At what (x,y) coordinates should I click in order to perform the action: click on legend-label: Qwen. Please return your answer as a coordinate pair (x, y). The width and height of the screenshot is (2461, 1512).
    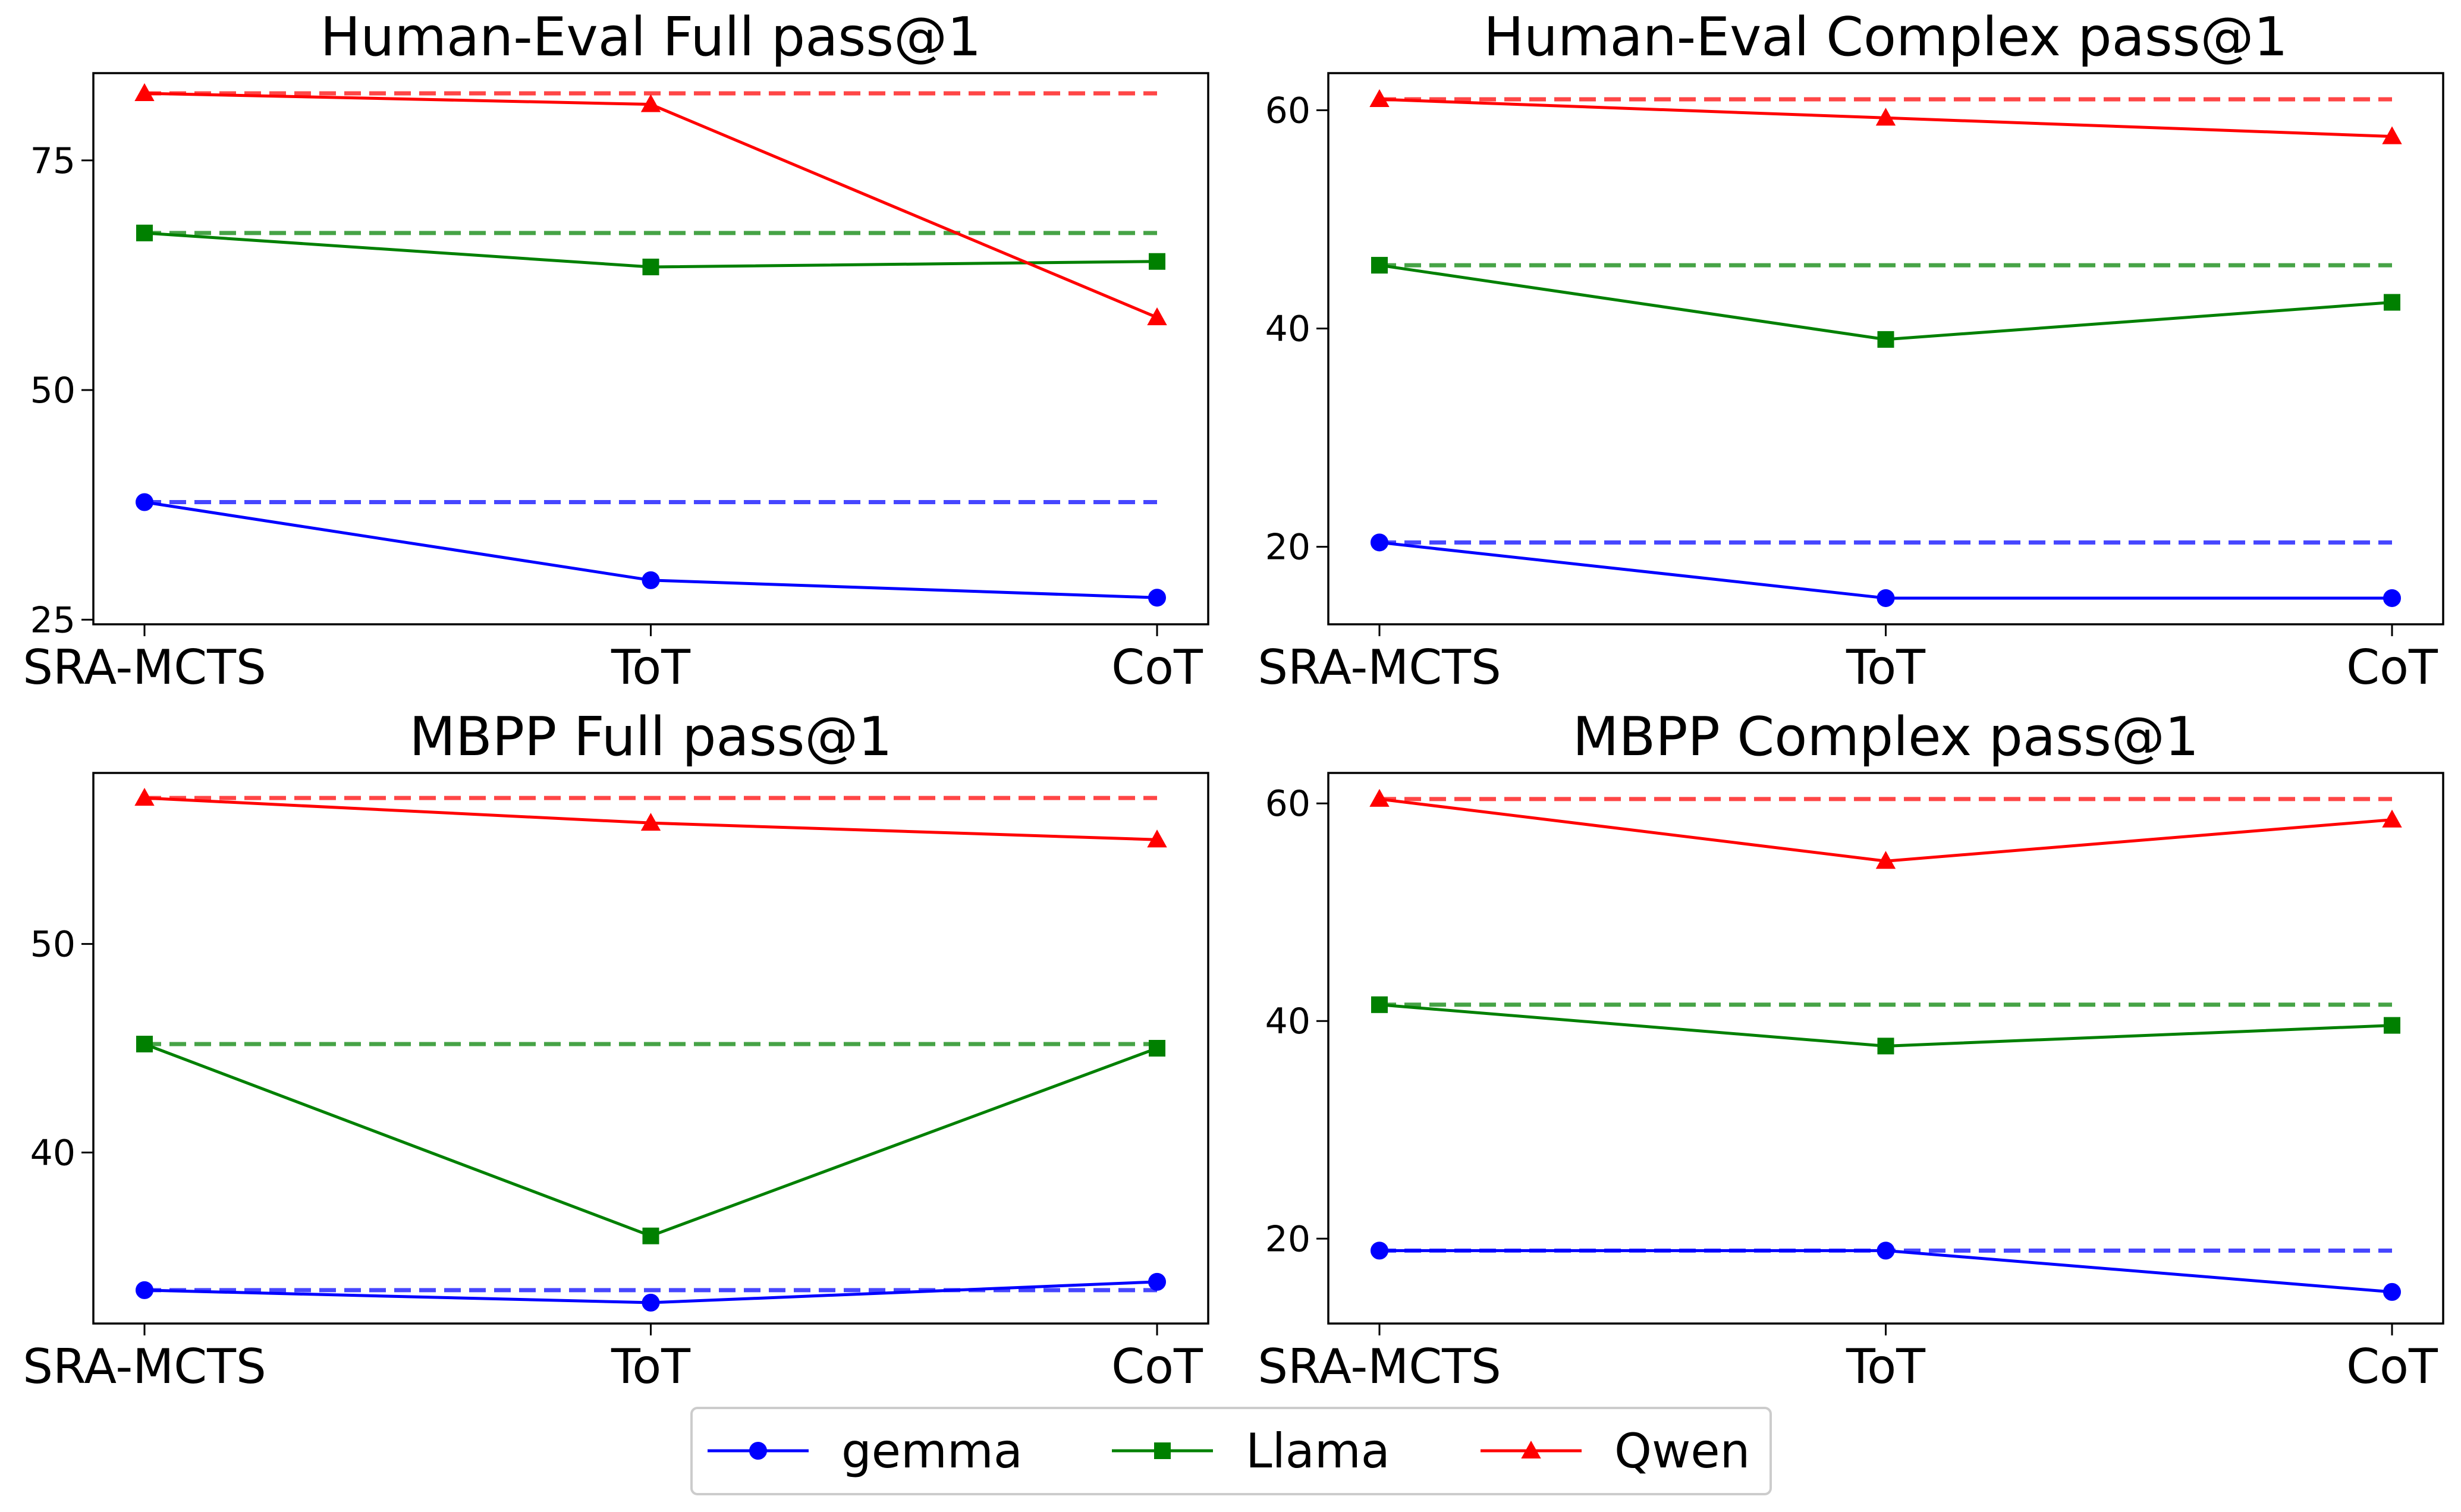
    Looking at the image, I should click on (1682, 1451).